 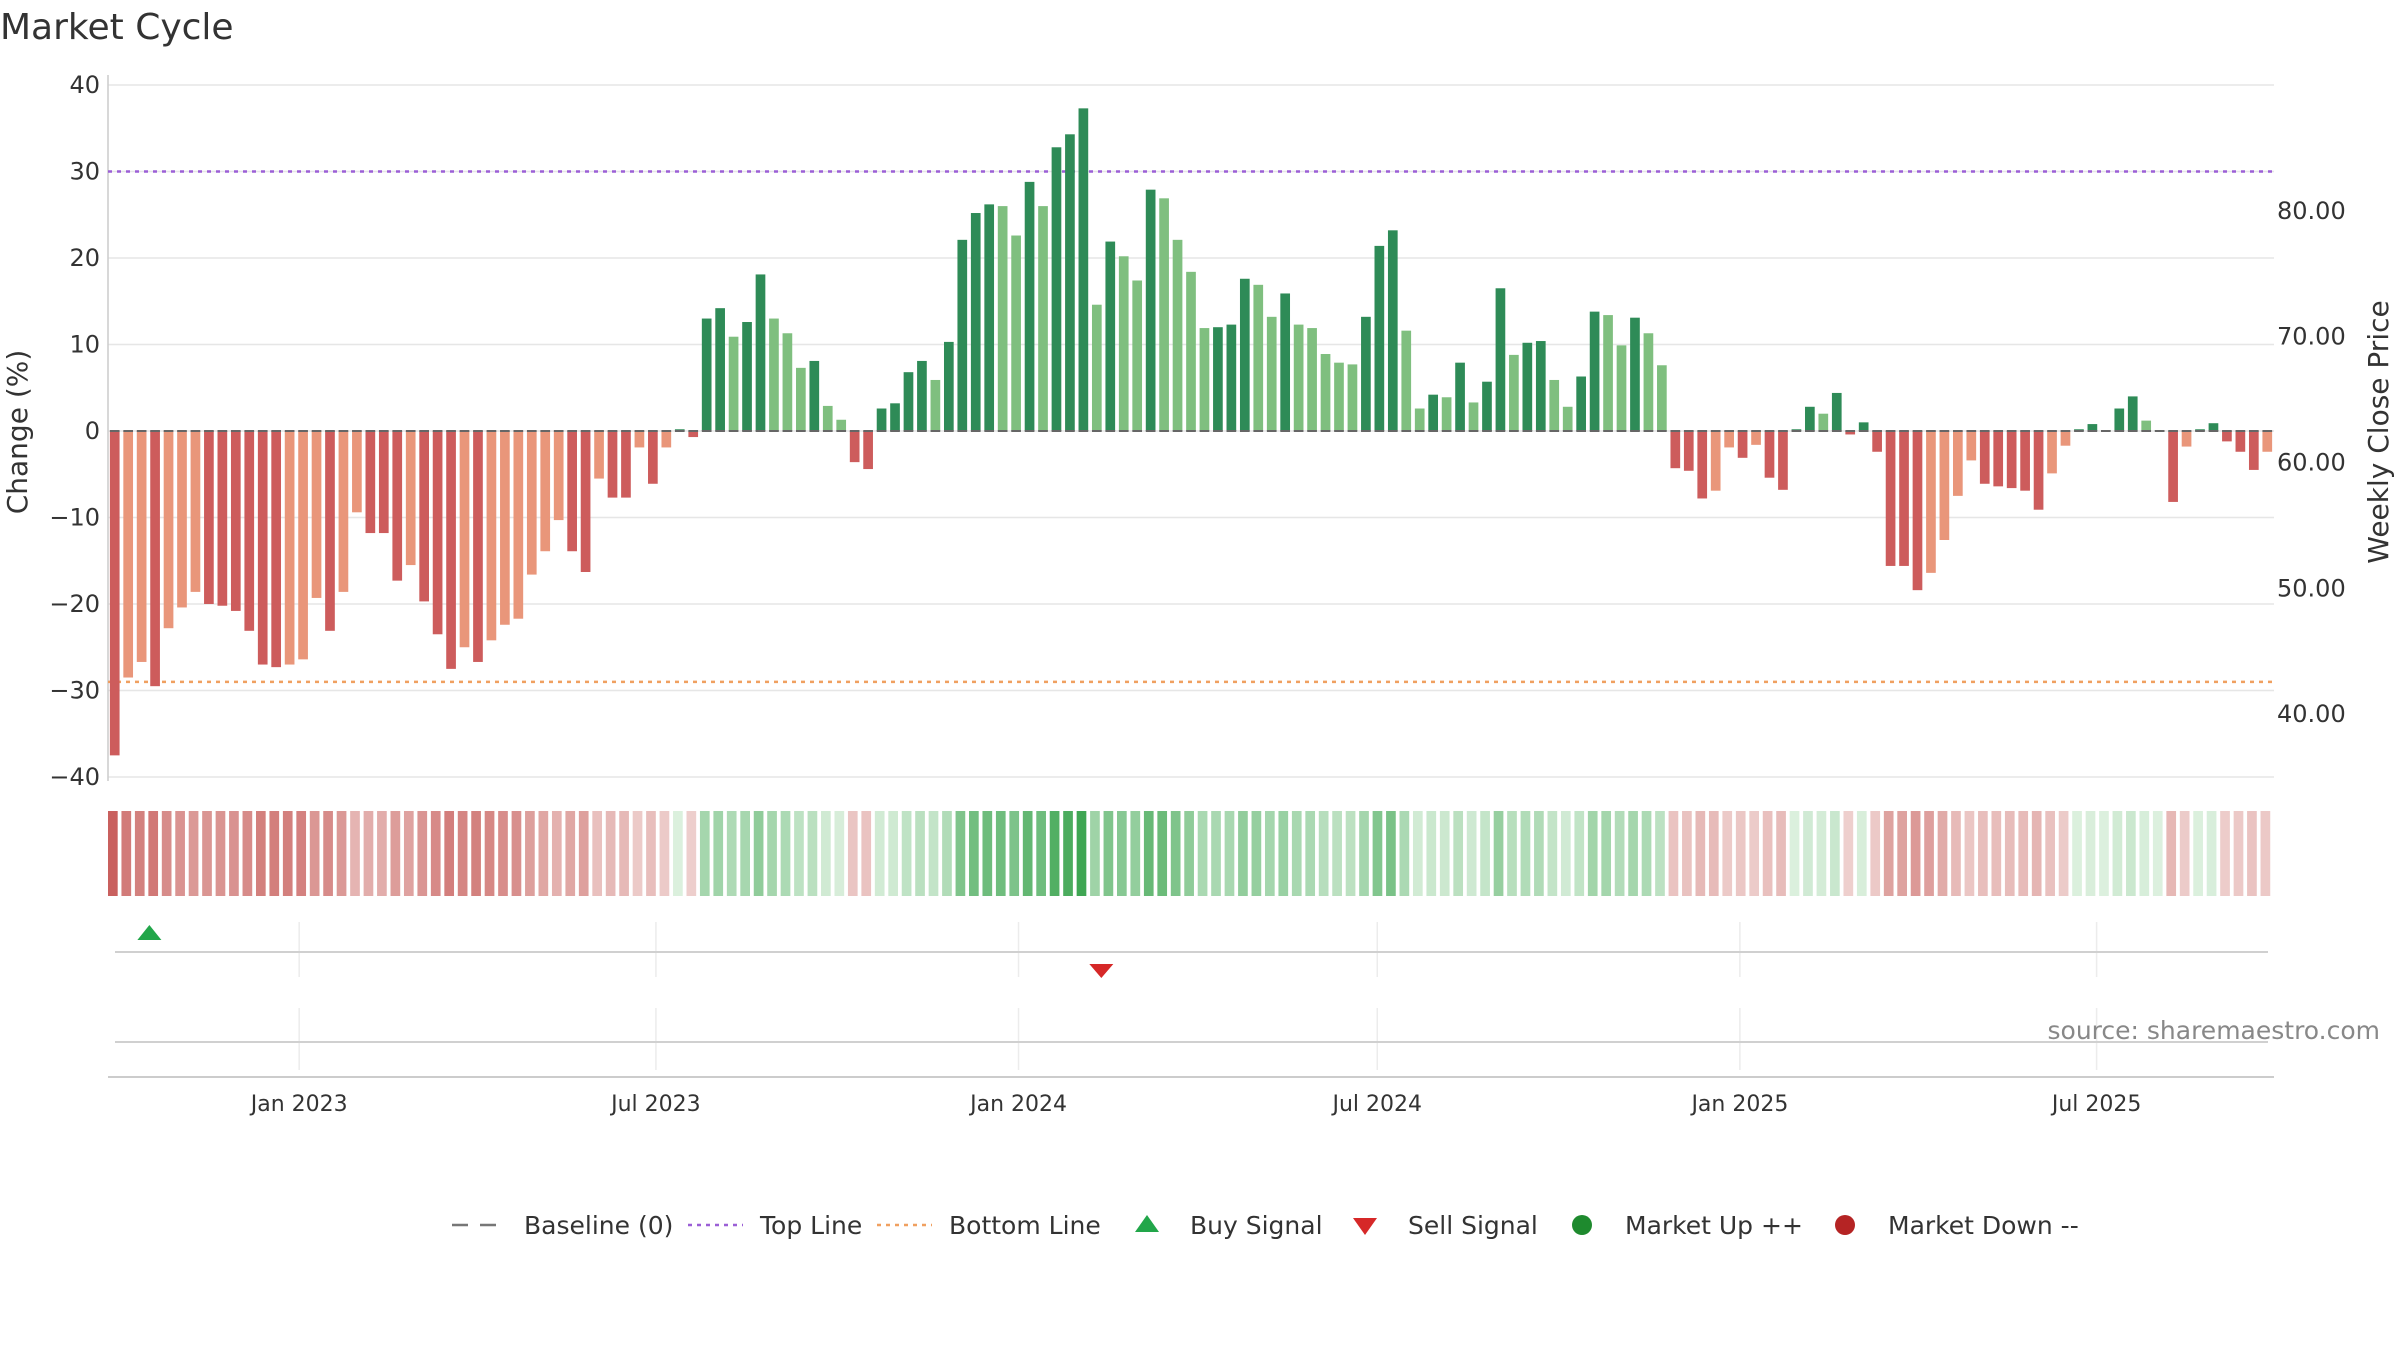 What do you see at coordinates (1957, 1225) in the screenshot?
I see `legend-item: Market Down --` at bounding box center [1957, 1225].